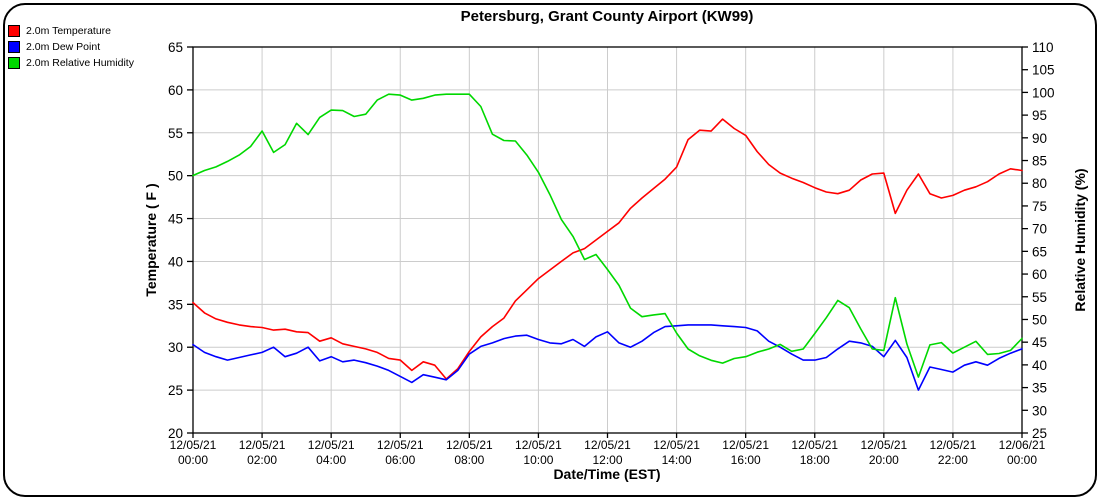 The height and width of the screenshot is (500, 1100). Describe the element at coordinates (1043, 92) in the screenshot. I see `right-axis-tick-label: 100` at that location.